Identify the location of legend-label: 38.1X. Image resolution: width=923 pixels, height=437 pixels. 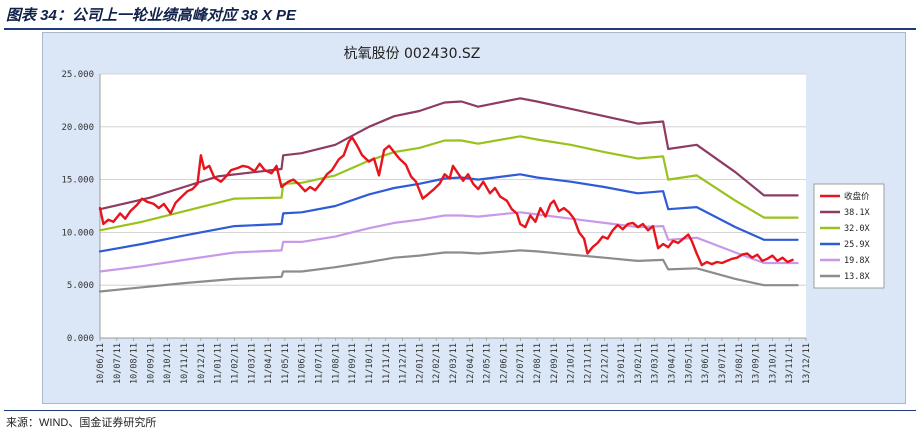
(857, 213).